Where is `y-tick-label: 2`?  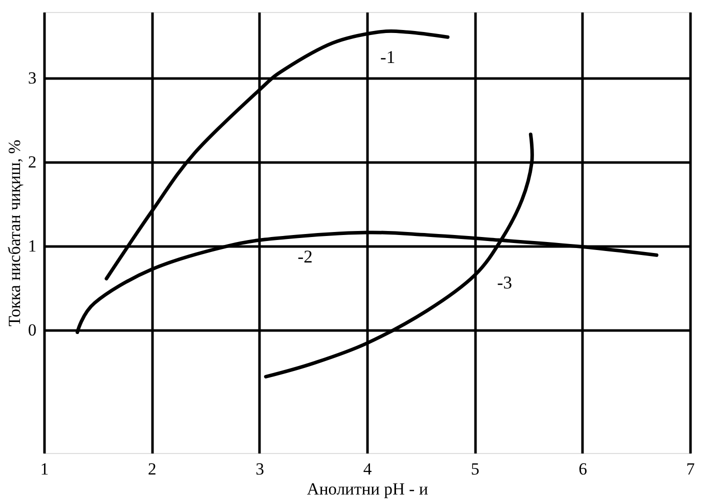
y-tick-label: 2 is located at coordinates (32, 162).